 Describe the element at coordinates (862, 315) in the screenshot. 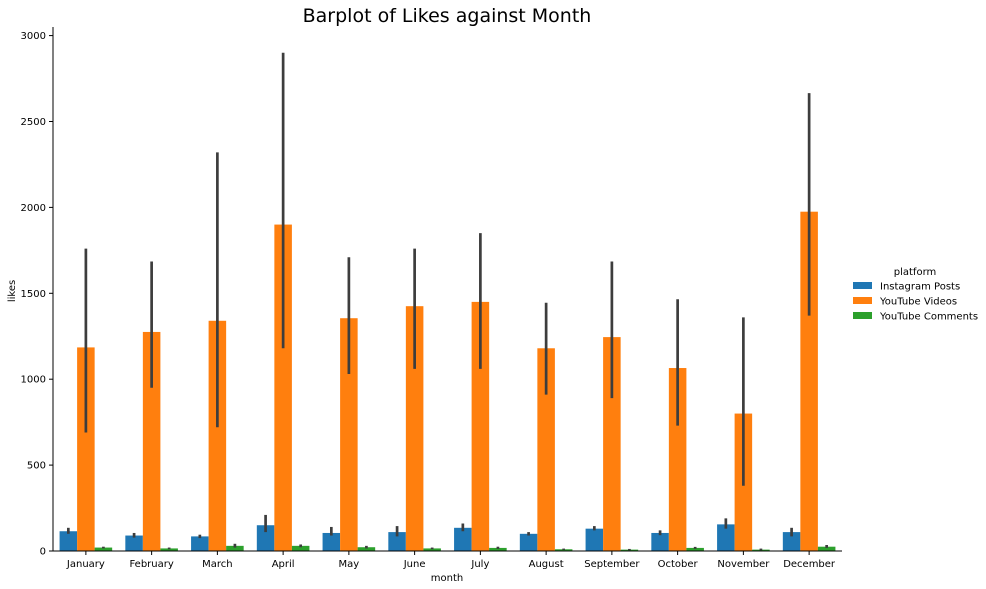

I see `legend-swatch-youtube-comments` at that location.